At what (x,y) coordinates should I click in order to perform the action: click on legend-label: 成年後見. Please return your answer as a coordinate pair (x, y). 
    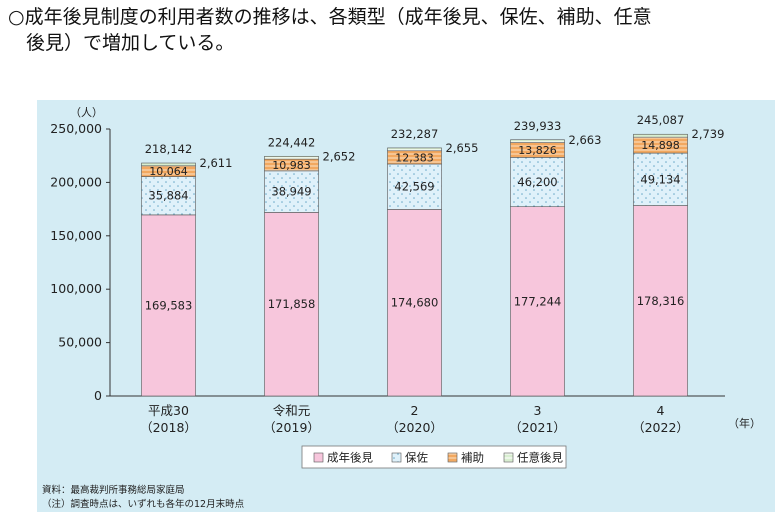
    Looking at the image, I should click on (350, 458).